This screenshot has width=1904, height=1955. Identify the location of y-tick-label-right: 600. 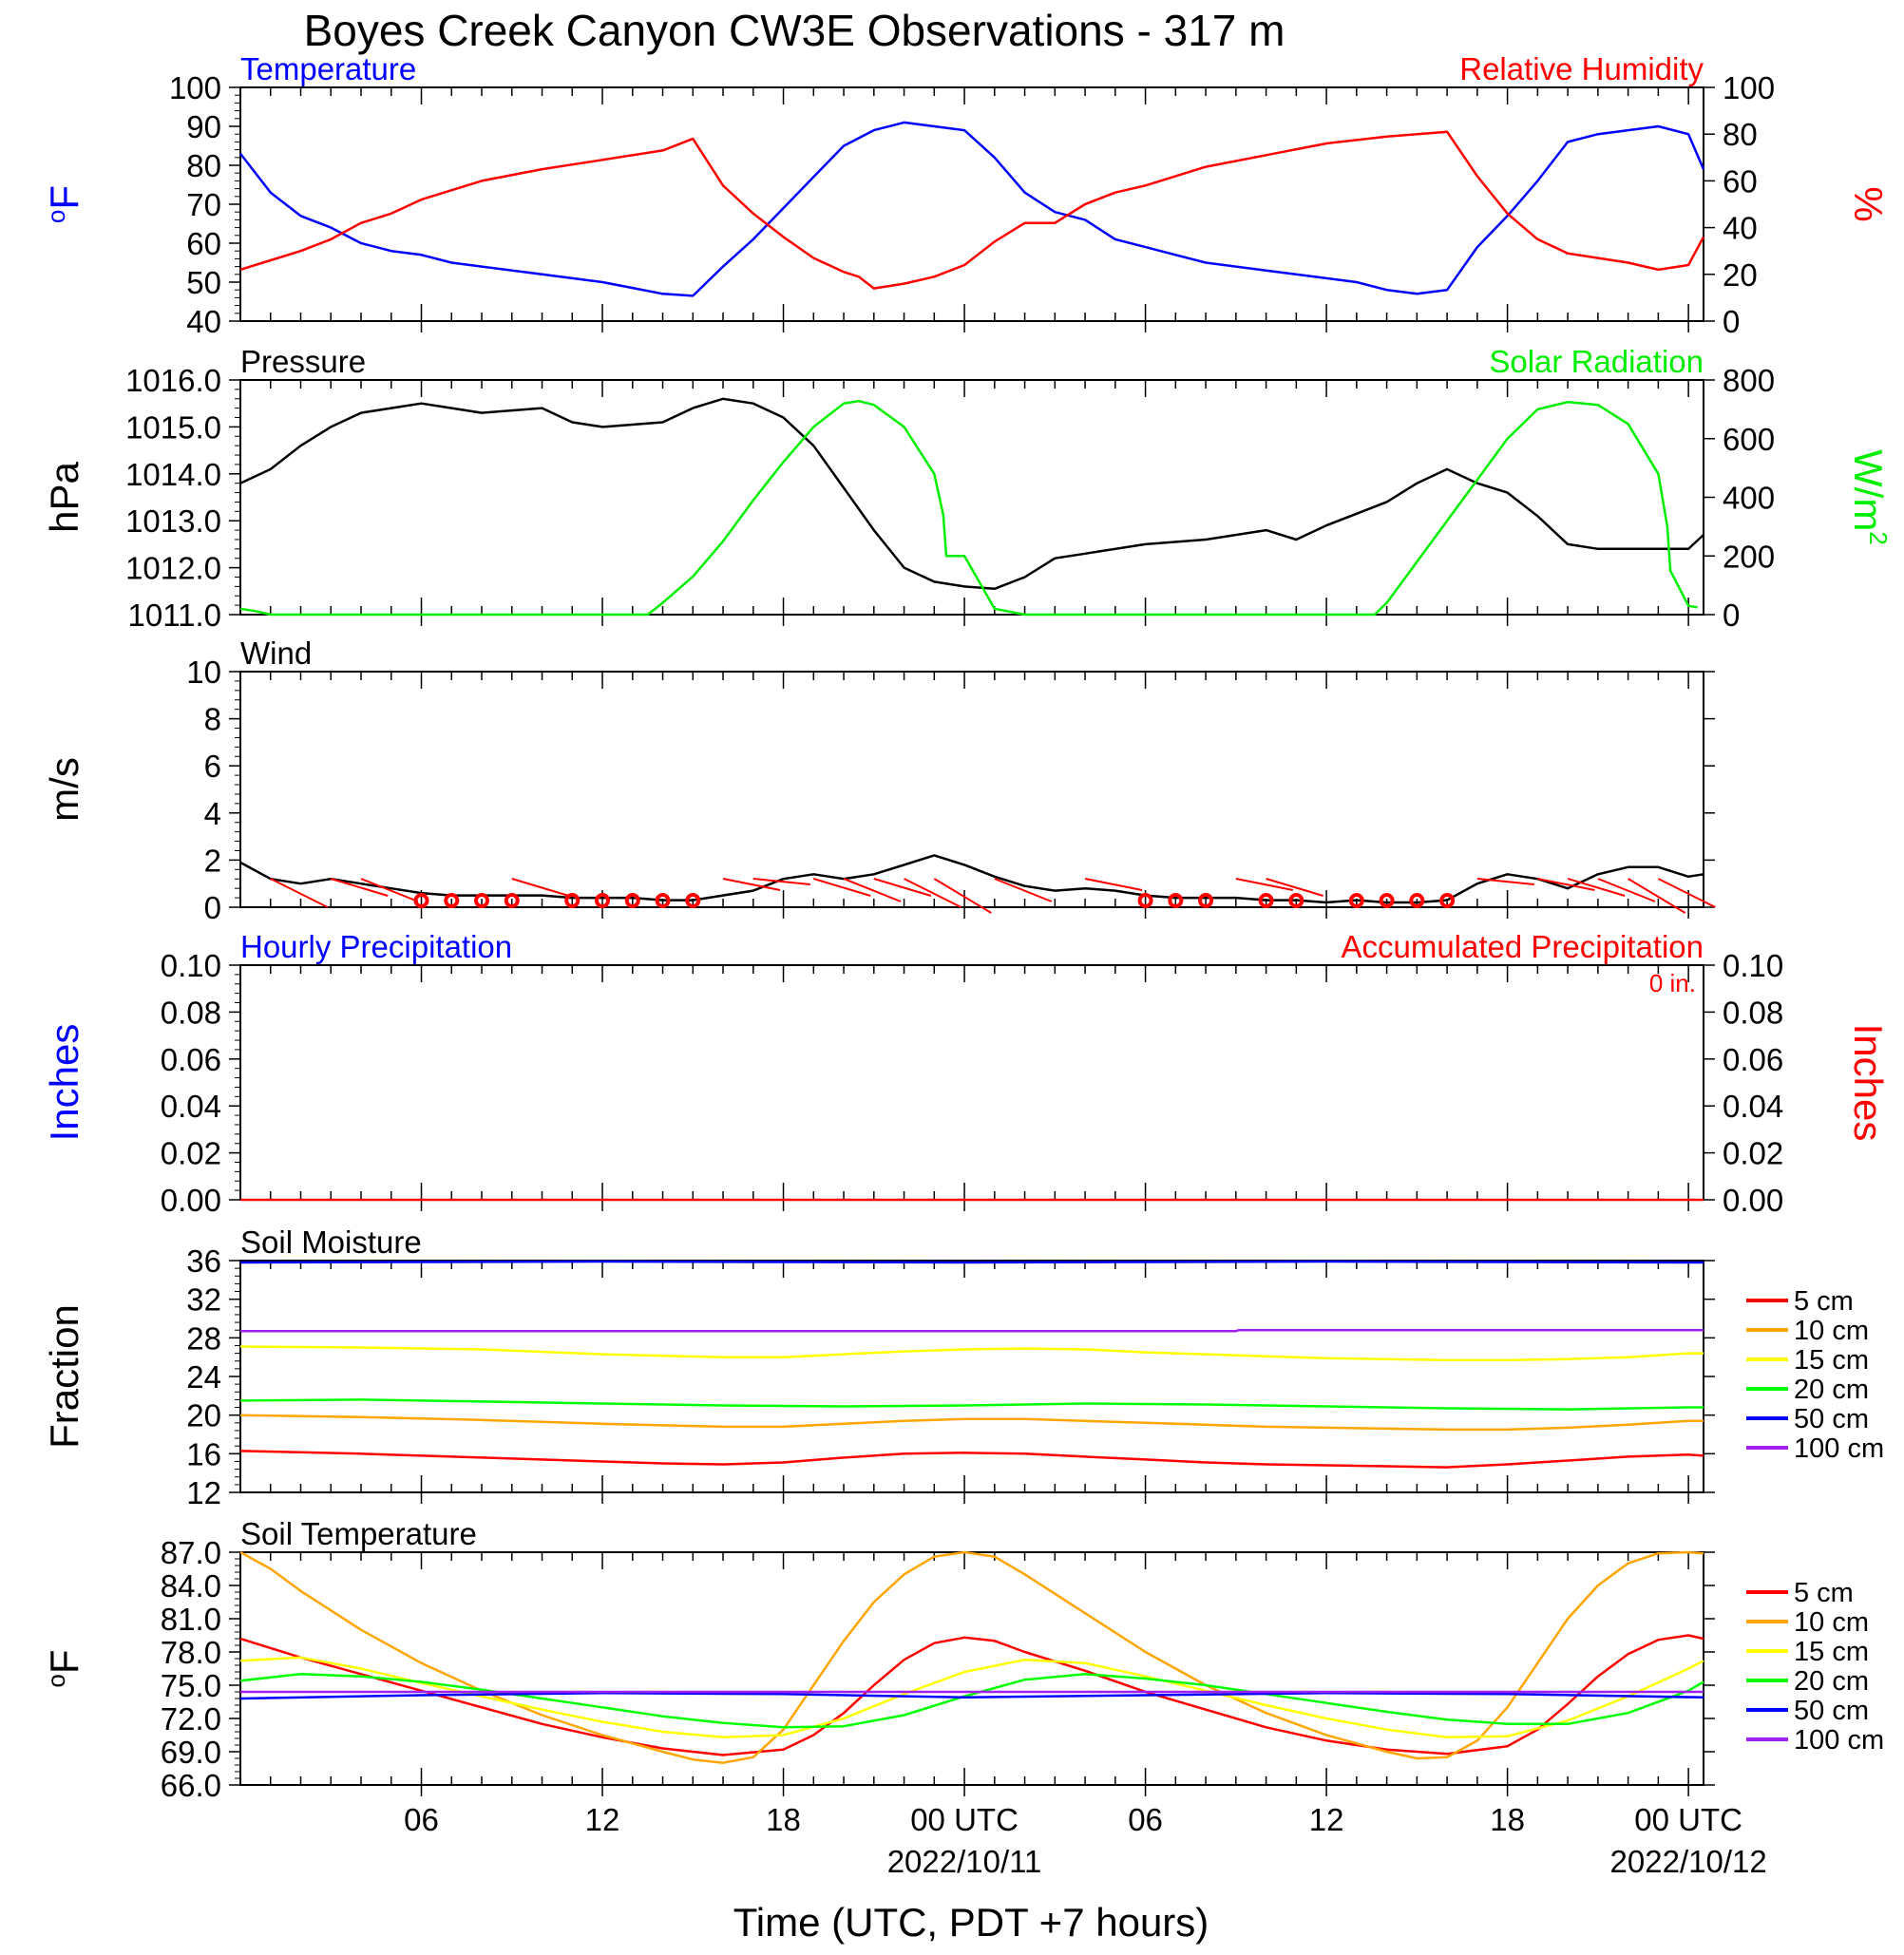
(1749, 439).